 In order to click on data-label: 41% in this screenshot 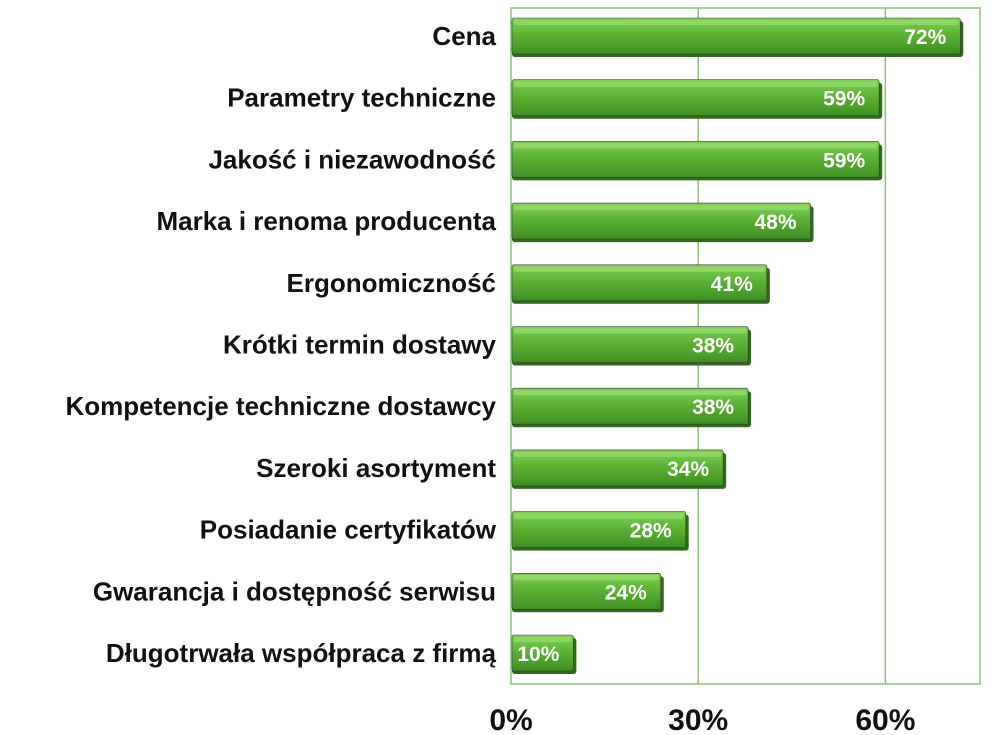, I will do `click(732, 284)`.